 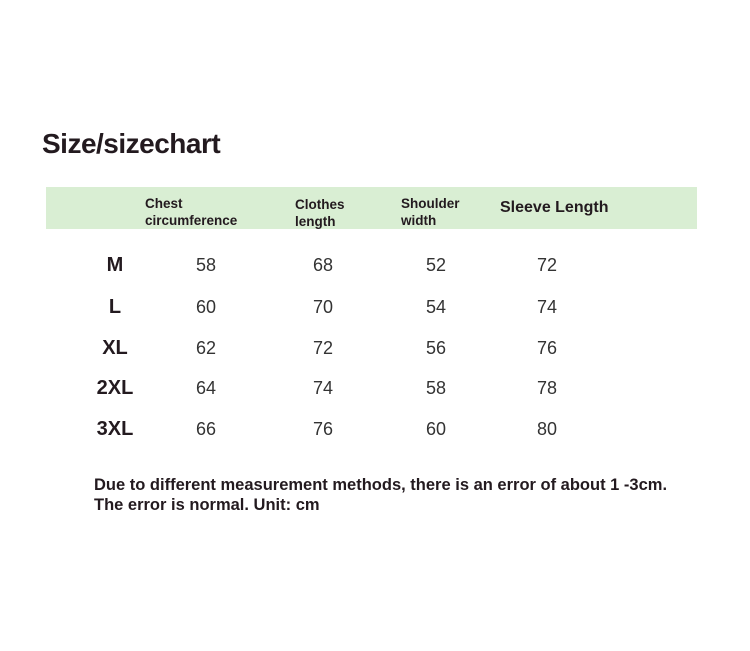 What do you see at coordinates (436, 307) in the screenshot?
I see `table-cell: 54` at bounding box center [436, 307].